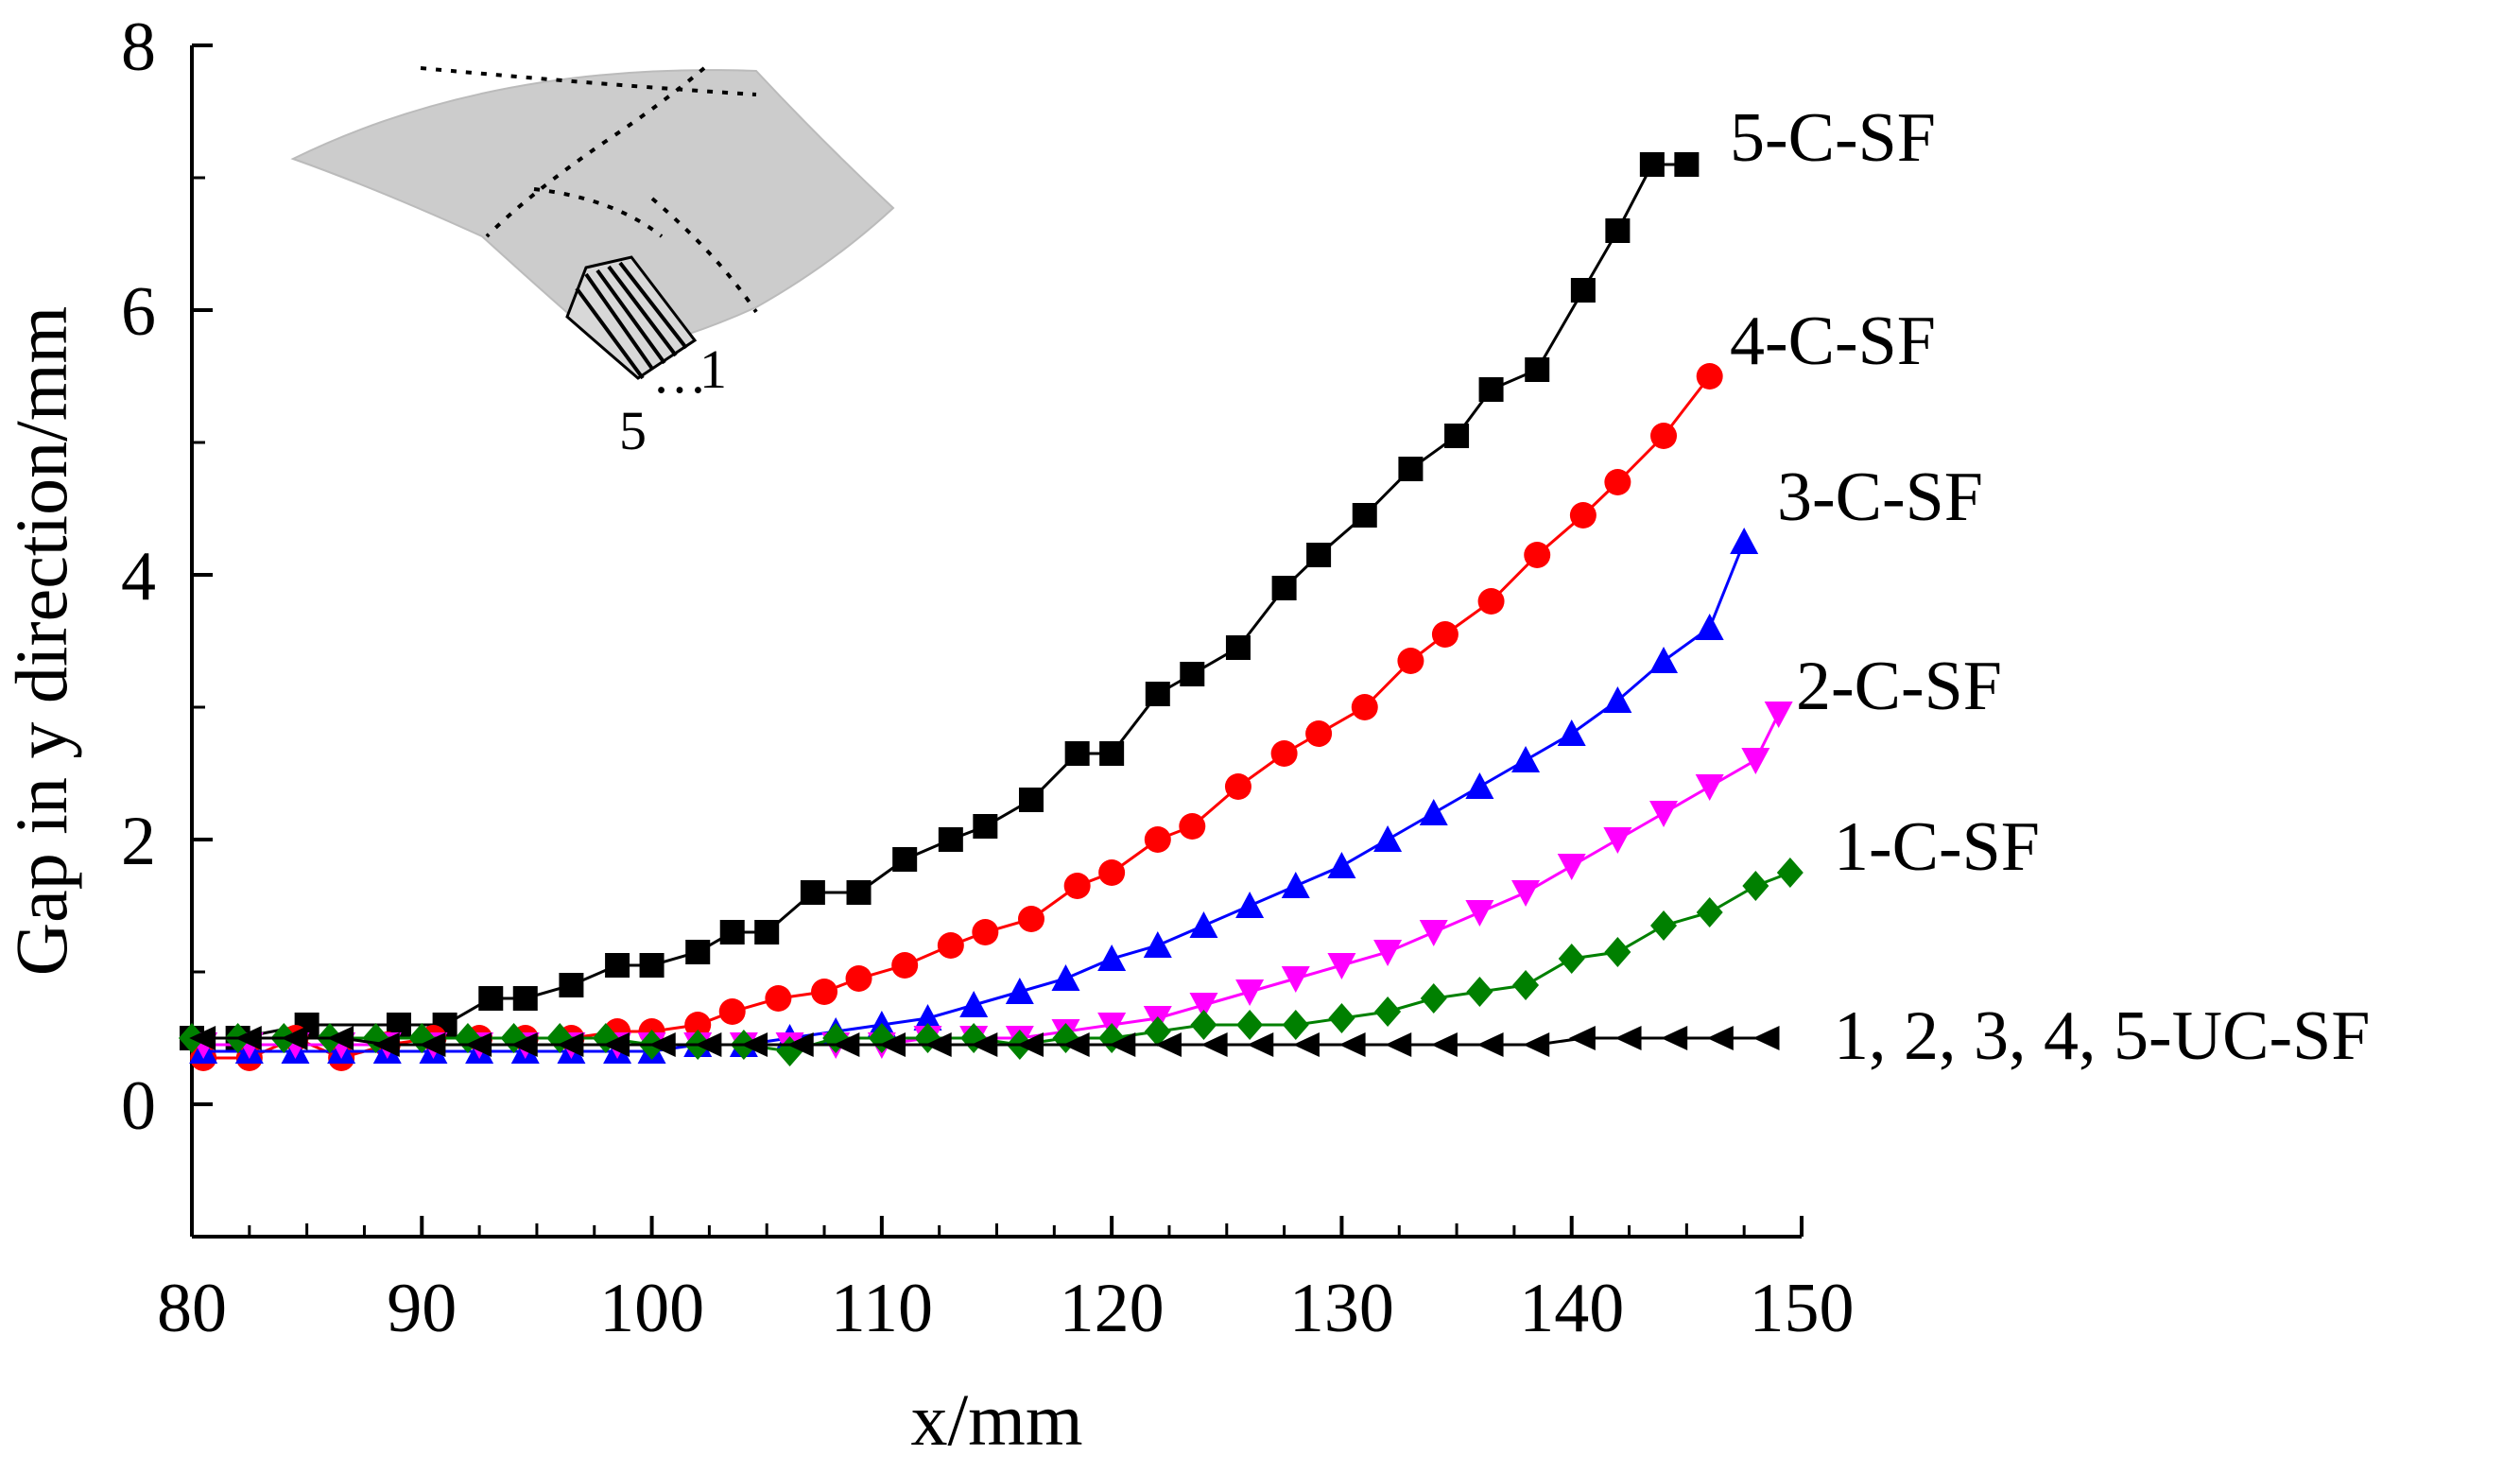 This screenshot has width=2520, height=1473. What do you see at coordinates (1880, 497) in the screenshot?
I see `series-3-label: 3-C-SF` at bounding box center [1880, 497].